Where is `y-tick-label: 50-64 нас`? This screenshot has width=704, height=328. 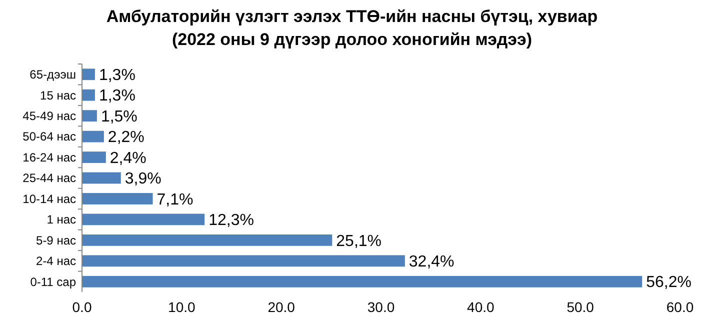 y-tick-label: 50-64 нас is located at coordinates (49, 137).